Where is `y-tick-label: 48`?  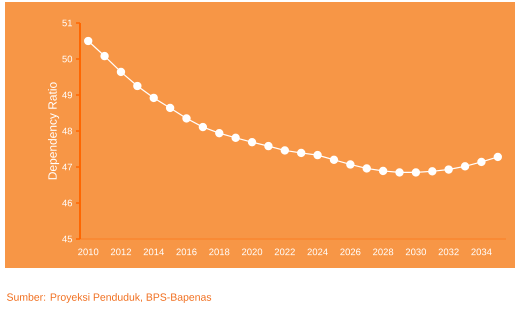 y-tick-label: 48 is located at coordinates (67, 131).